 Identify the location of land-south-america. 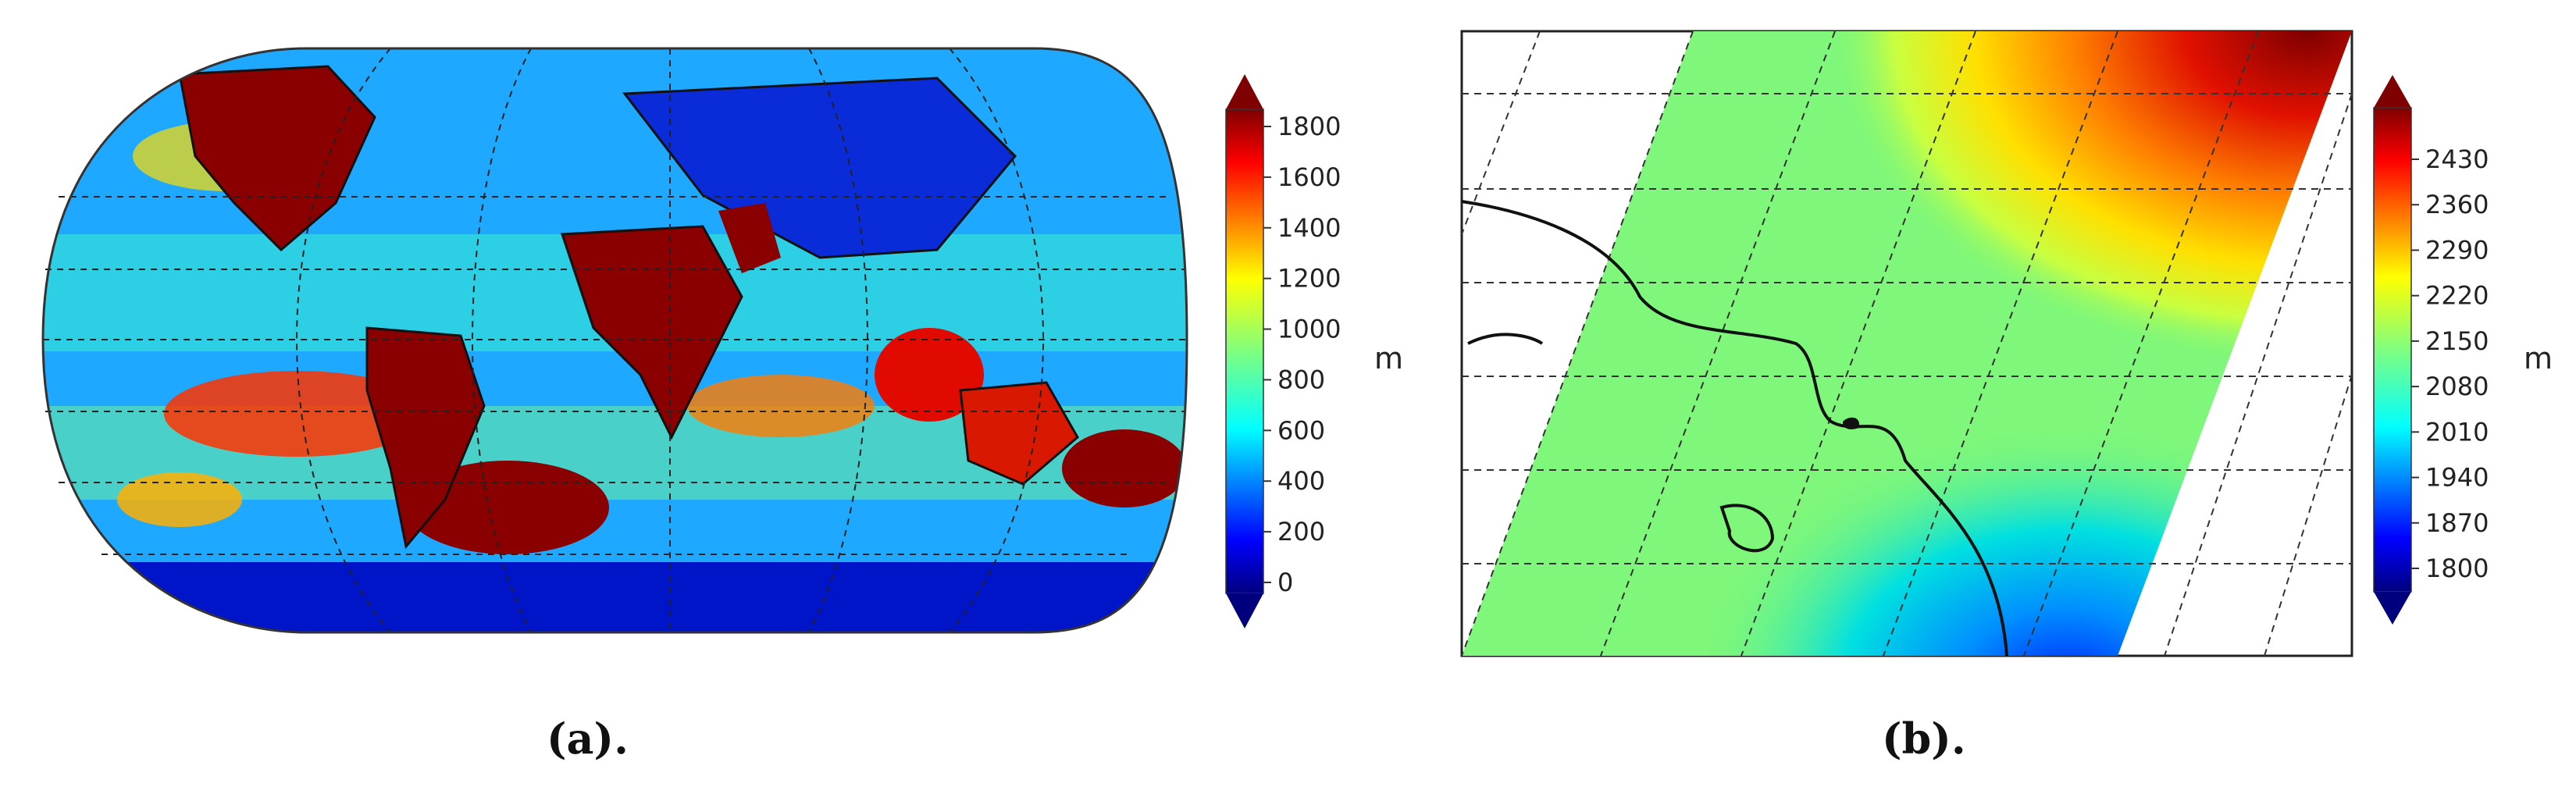
(426, 438).